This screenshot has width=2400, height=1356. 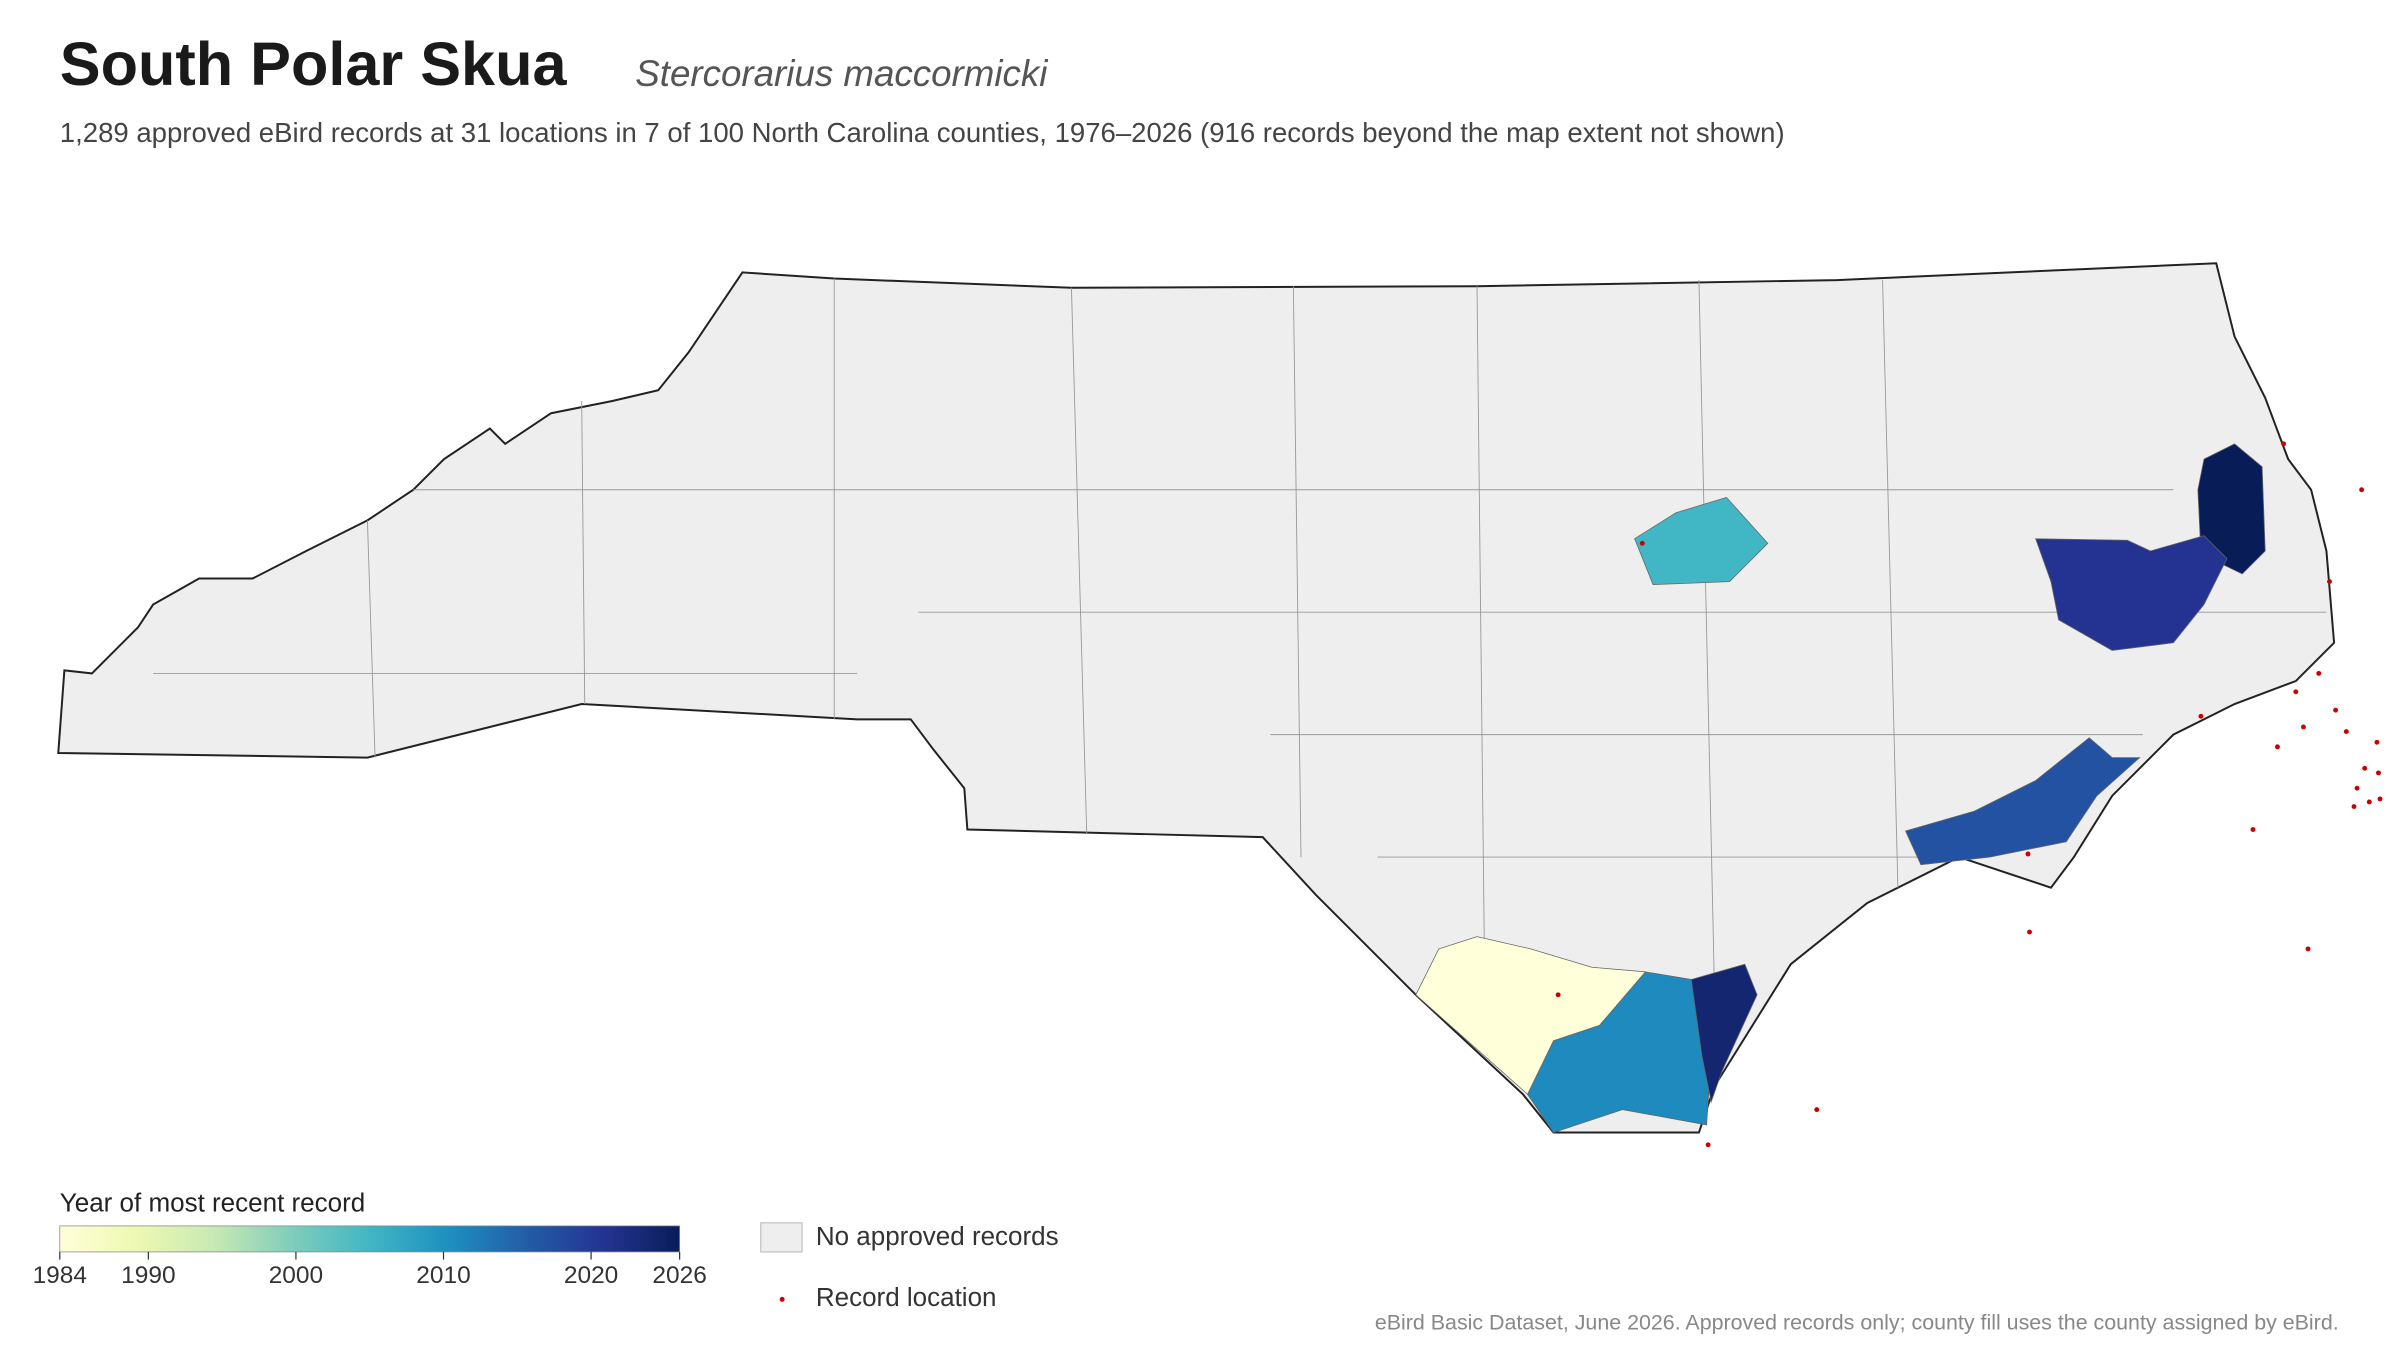 I want to click on colorbar-tick-label: 2026, so click(x=679, y=1275).